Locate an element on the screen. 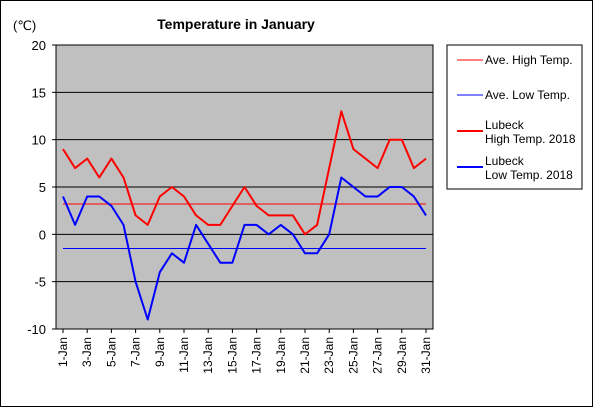 This screenshot has height=411, width=593. x-tick-label: 5-Jan is located at coordinates (111, 352).